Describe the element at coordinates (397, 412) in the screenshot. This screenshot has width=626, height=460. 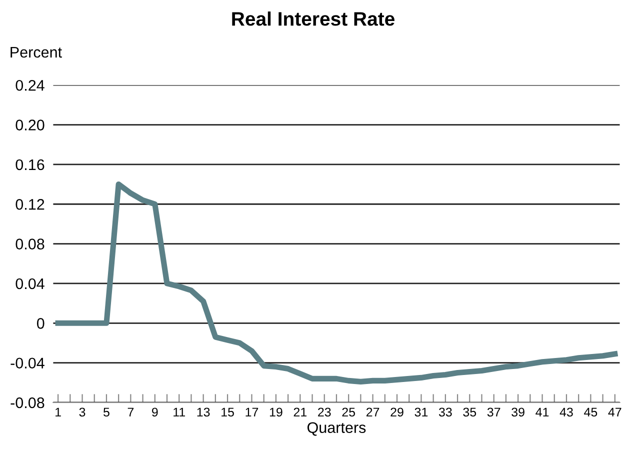
I see `x-tick-label: 29` at that location.